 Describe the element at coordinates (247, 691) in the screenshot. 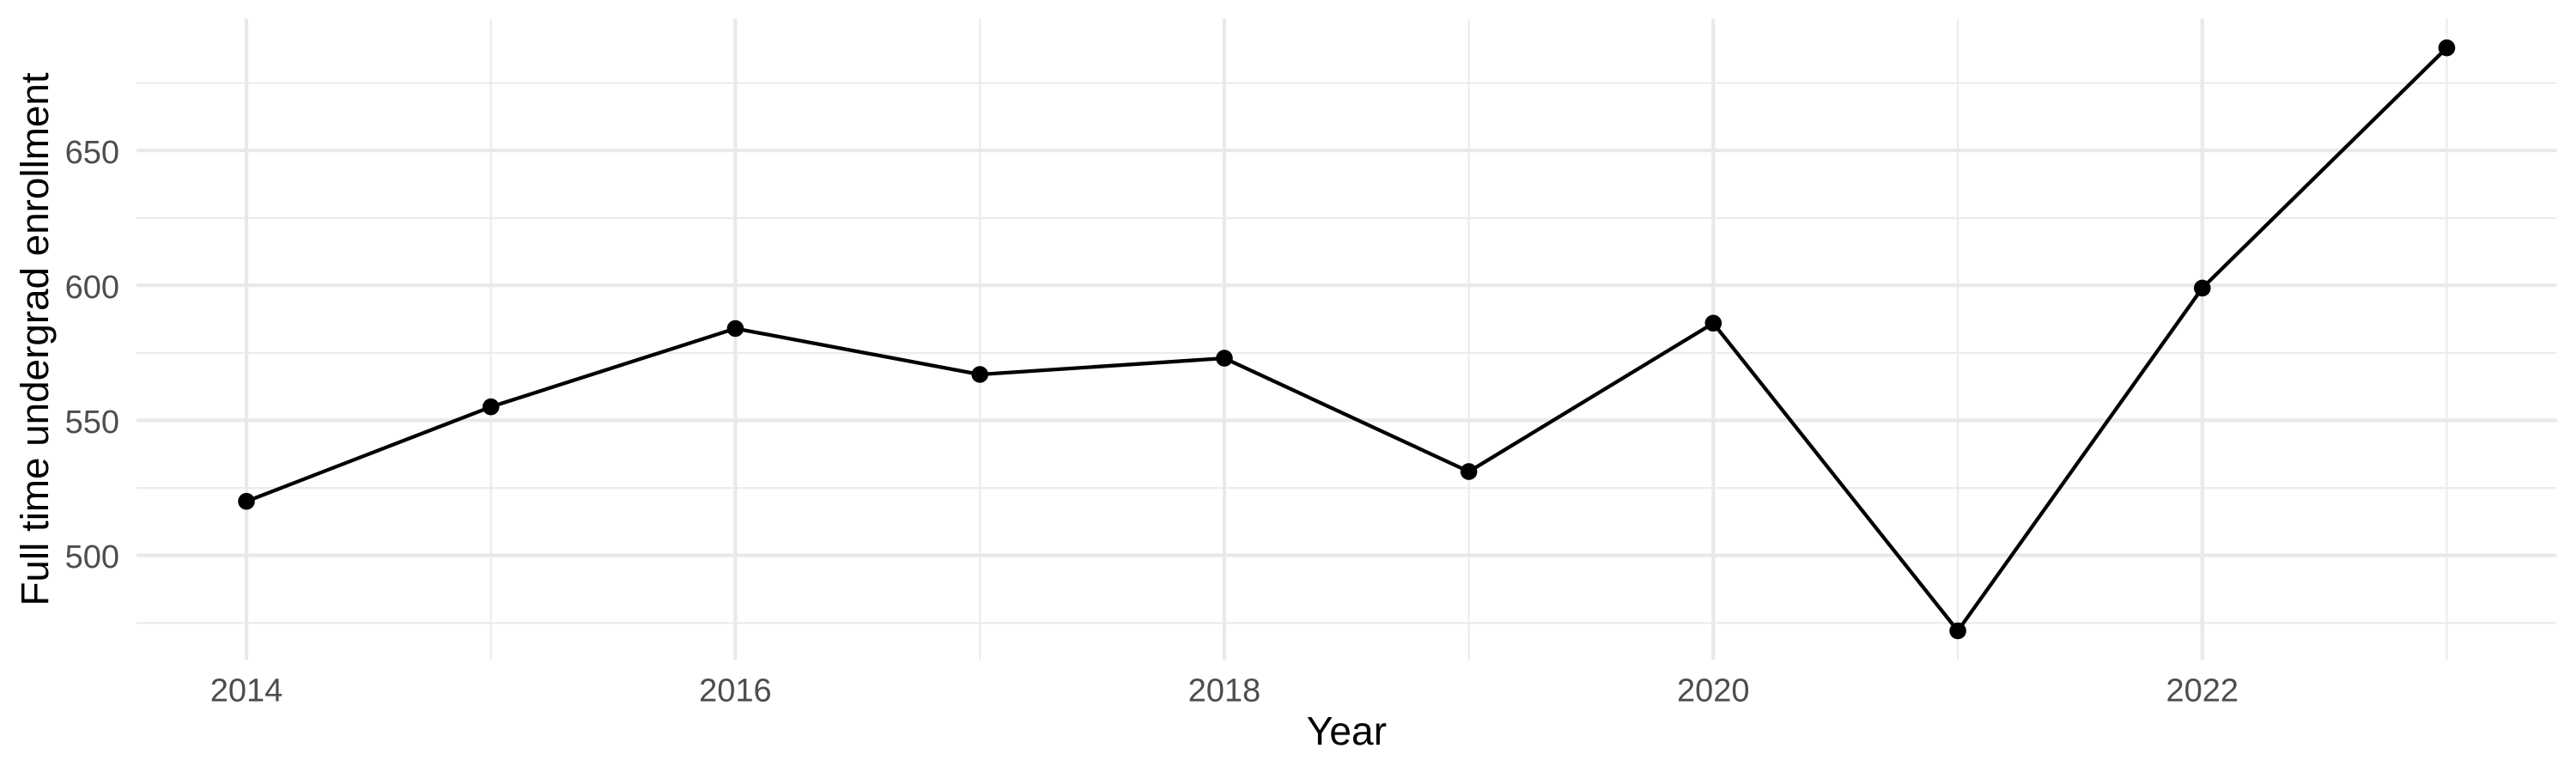

I see `svg-text: 2014` at that location.